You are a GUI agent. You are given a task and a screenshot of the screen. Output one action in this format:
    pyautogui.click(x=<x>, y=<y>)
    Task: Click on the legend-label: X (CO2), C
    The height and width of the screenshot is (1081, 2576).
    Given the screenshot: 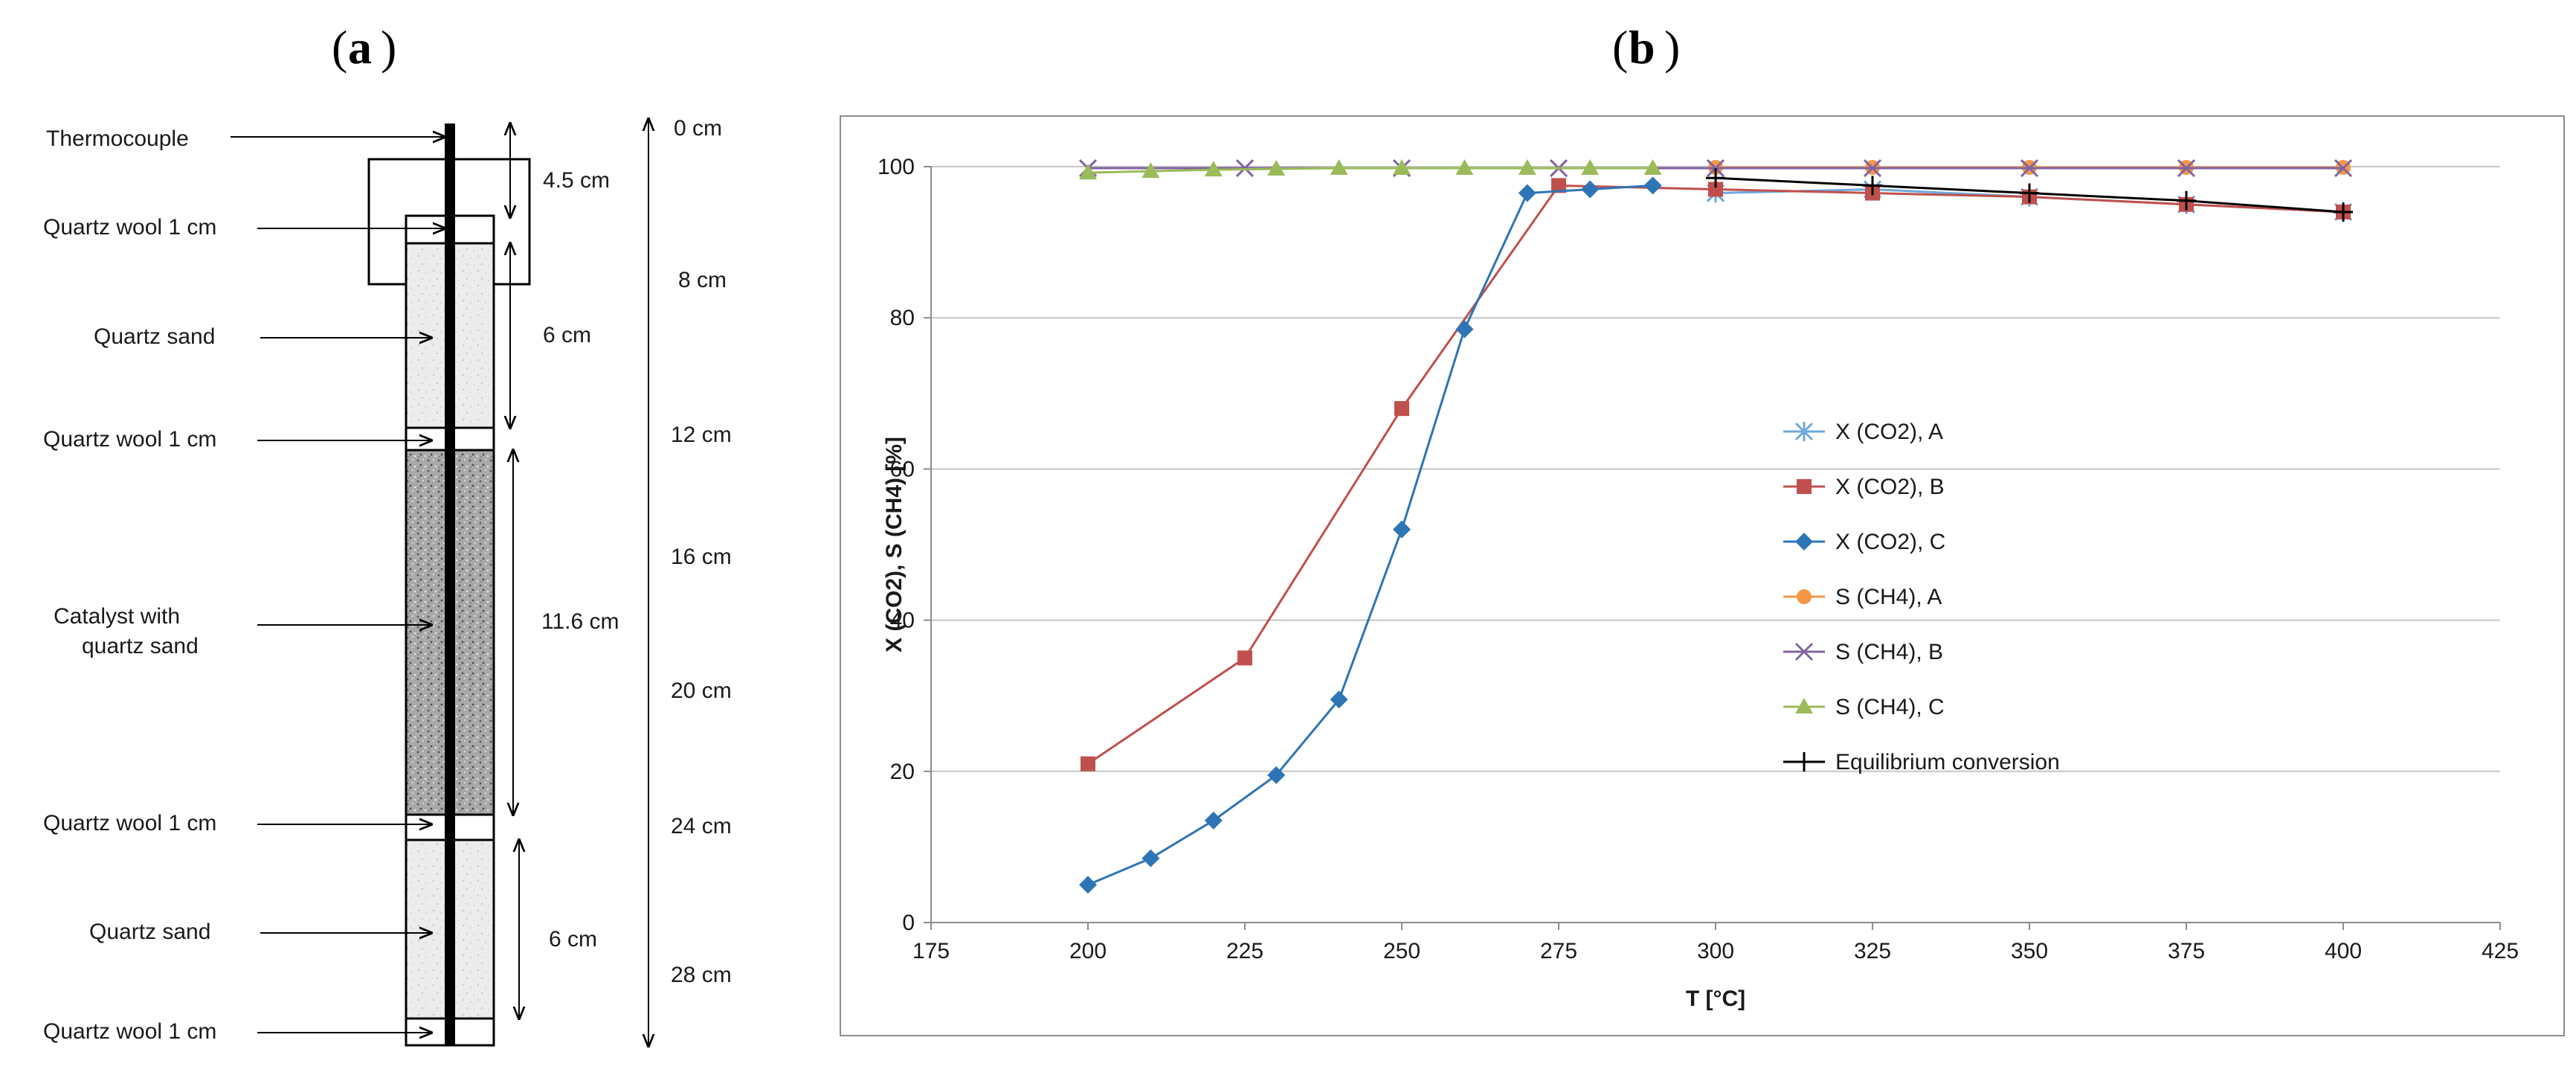 What is the action you would take?
    pyautogui.click(x=1890, y=542)
    